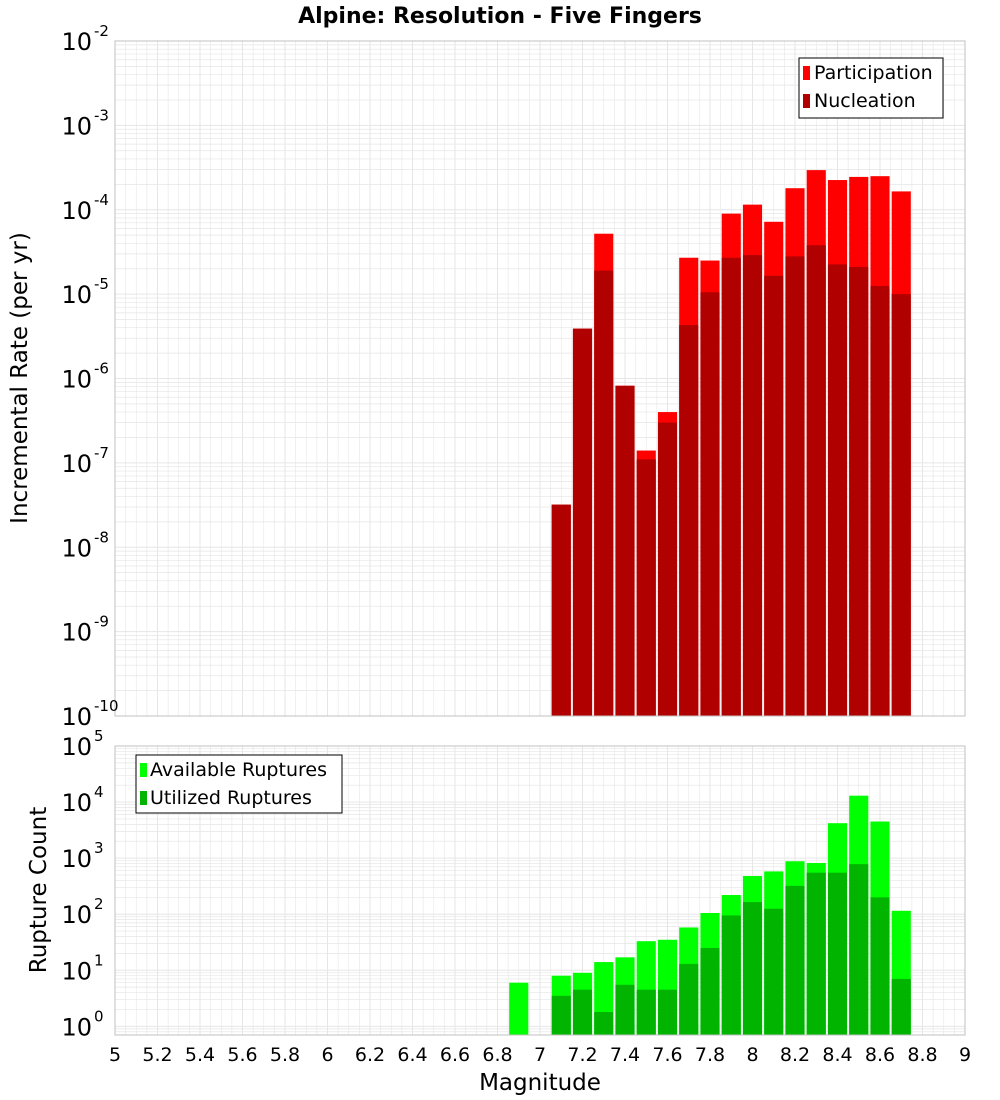 The width and height of the screenshot is (1000, 1100). I want to click on bar-utilized-8.3, so click(816, 953).